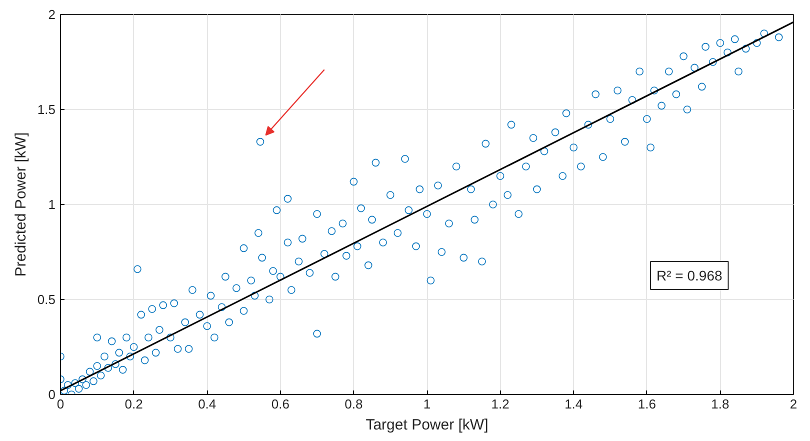  What do you see at coordinates (133, 404) in the screenshot?
I see `x-tick-label: 0.2` at bounding box center [133, 404].